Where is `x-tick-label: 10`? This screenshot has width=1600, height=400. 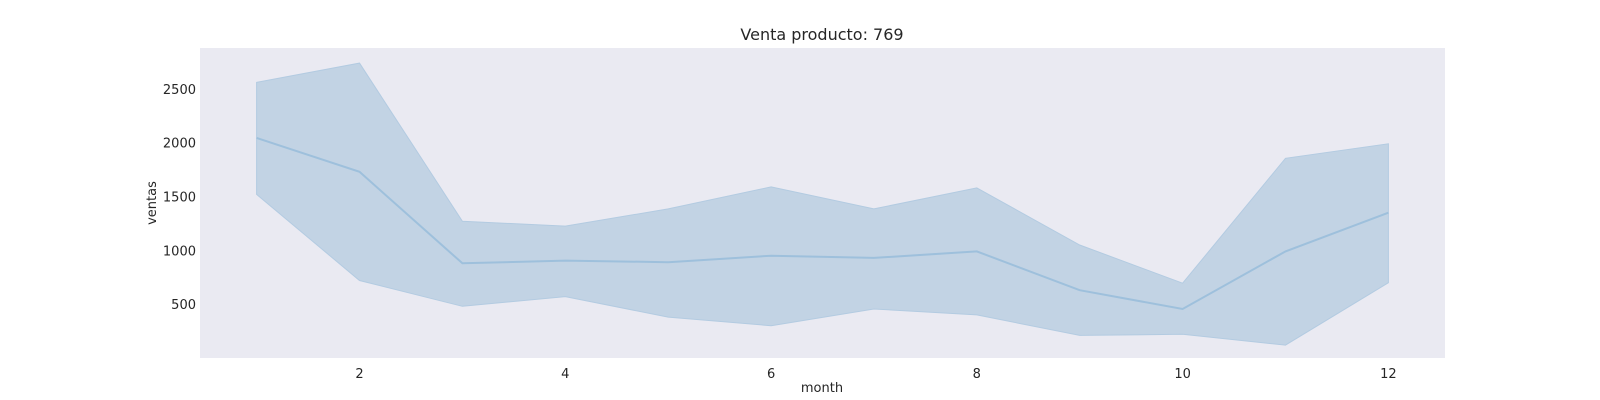
x-tick-label: 10 is located at coordinates (1182, 374).